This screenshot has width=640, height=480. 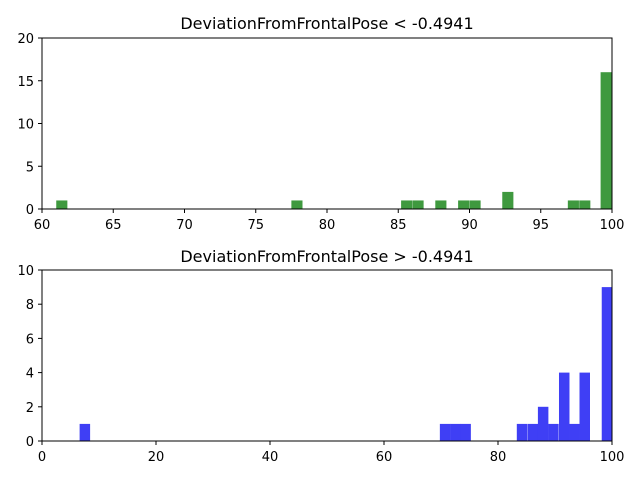 What do you see at coordinates (25, 82) in the screenshot?
I see `chart-1-y-tick-label: 15` at bounding box center [25, 82].